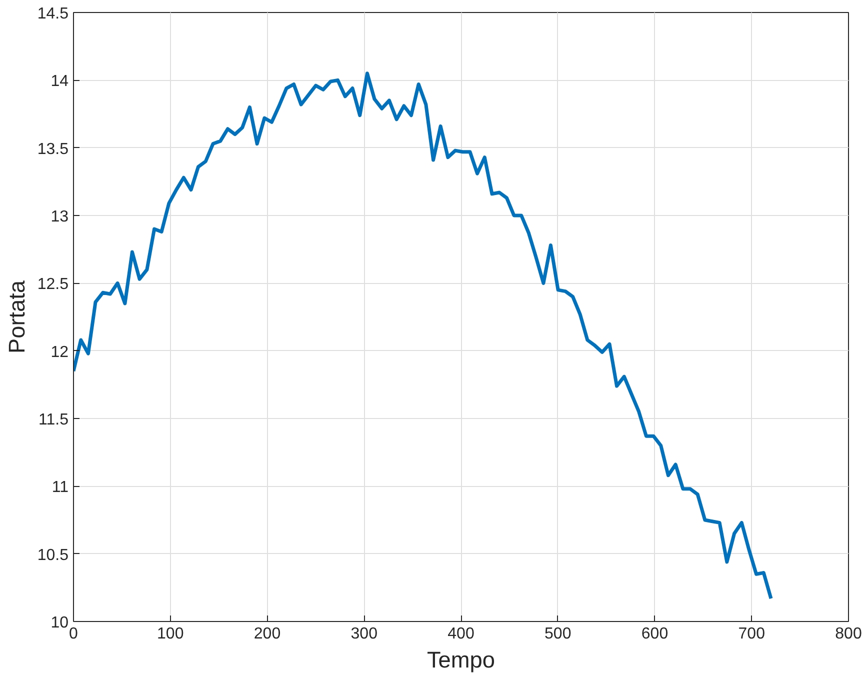 This screenshot has height=675, width=862. I want to click on y-axis-title: Portata, so click(16, 317).